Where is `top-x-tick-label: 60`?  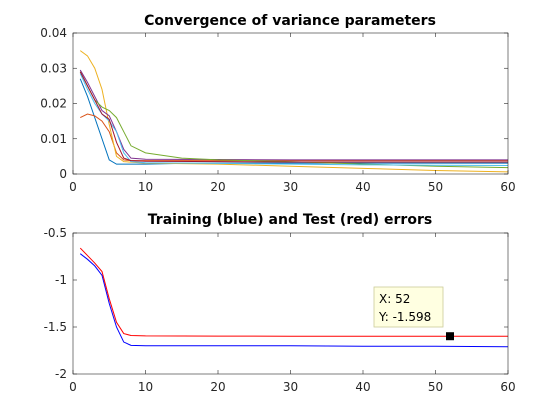 top-x-tick-label: 60 is located at coordinates (507, 187).